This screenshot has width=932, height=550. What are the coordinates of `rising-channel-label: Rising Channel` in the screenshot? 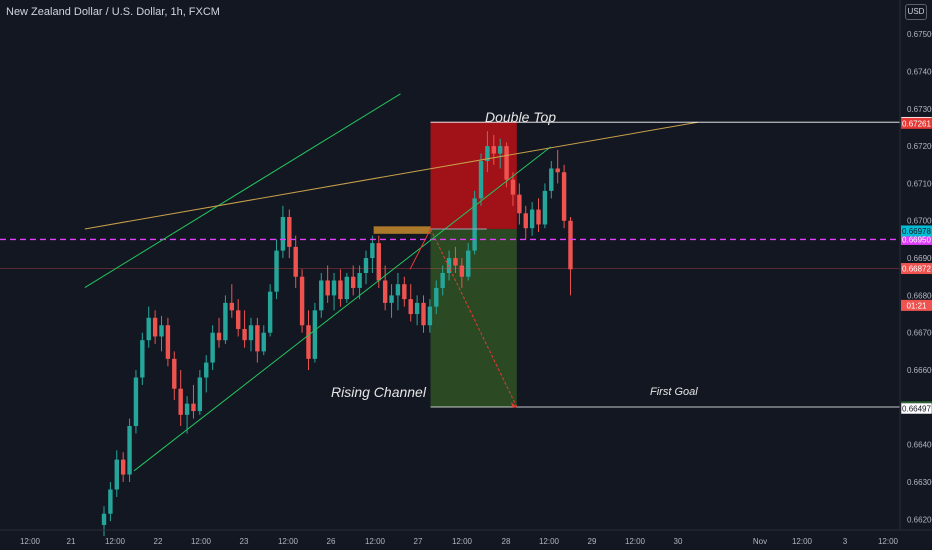 It's located at (378, 392).